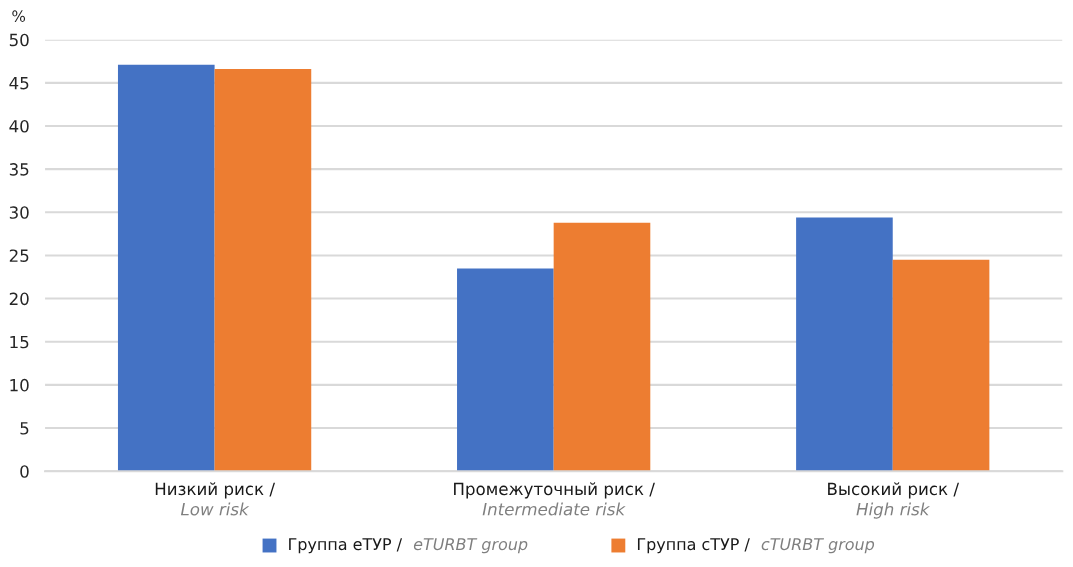  What do you see at coordinates (756, 546) in the screenshot?
I see `legend-label: Группа сТУР / cTURBT group` at bounding box center [756, 546].